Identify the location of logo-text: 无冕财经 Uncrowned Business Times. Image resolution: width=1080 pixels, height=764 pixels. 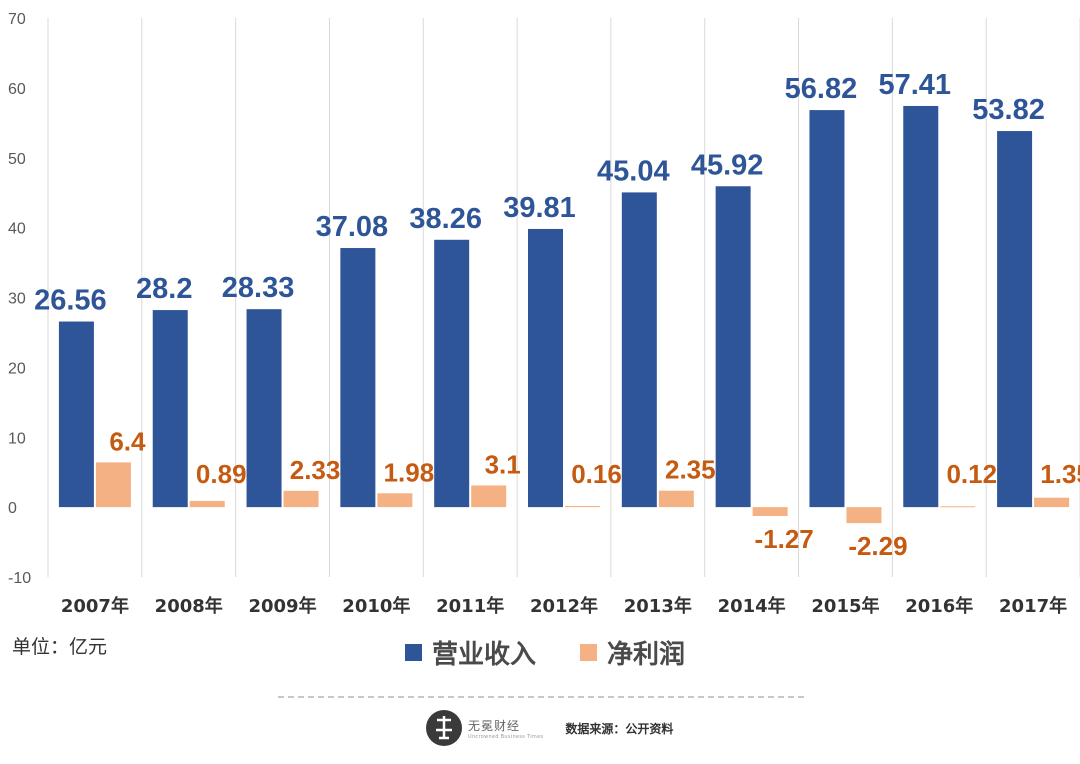
(505, 728).